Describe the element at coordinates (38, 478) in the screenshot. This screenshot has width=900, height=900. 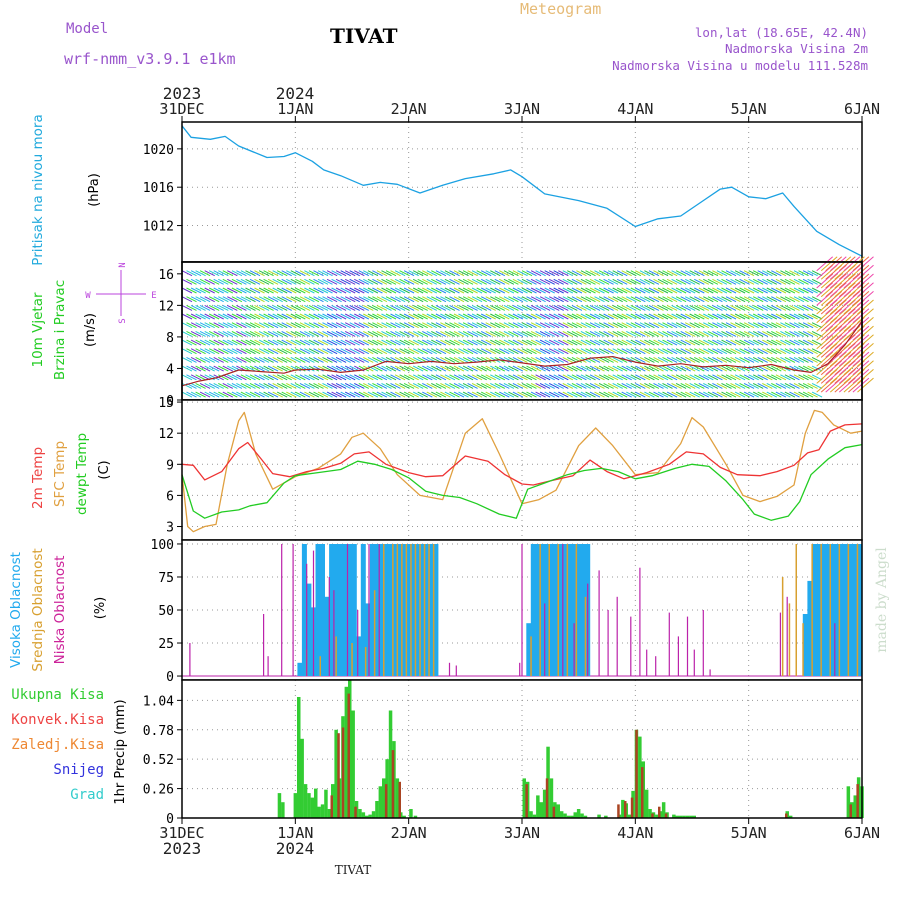
I see `temp-title-1: 2m Temp` at that location.